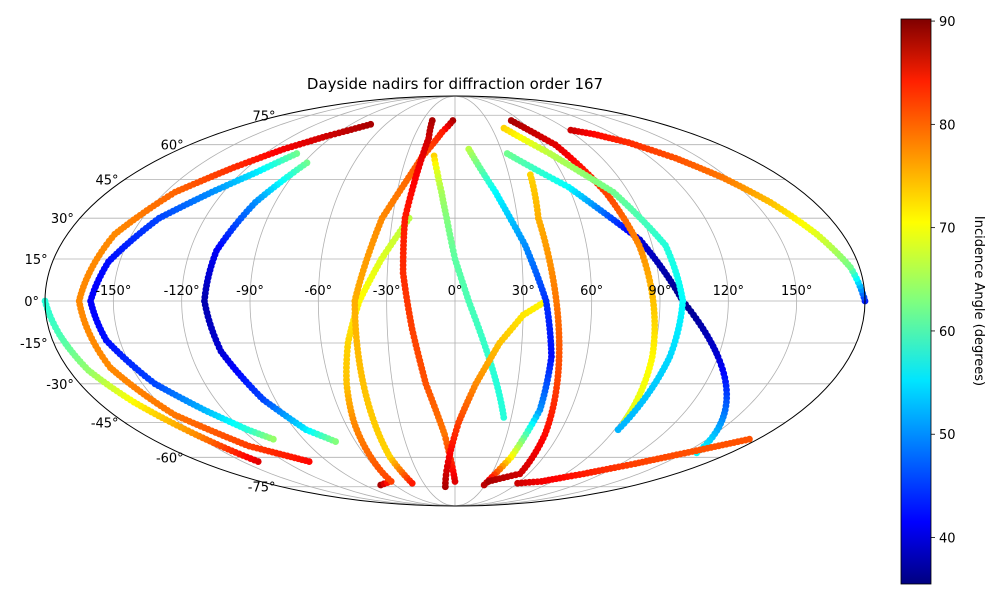 This screenshot has height=600, width=1000. What do you see at coordinates (947, 125) in the screenshot?
I see `colorbar-tick-label: 80` at bounding box center [947, 125].